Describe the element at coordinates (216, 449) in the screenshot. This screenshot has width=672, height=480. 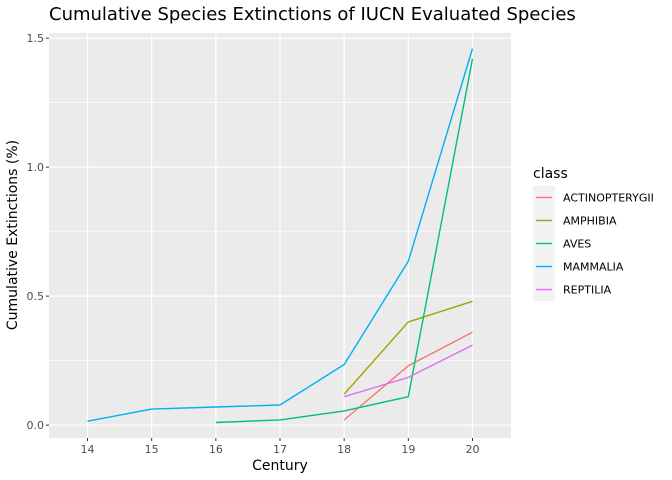
I see `x-tick-label: 16` at that location.